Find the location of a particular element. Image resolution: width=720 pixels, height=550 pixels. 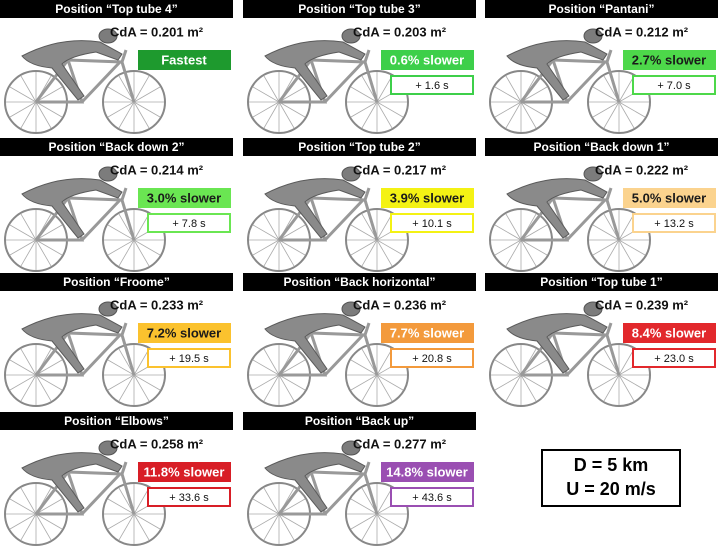

panel-title: Position “Back horizontal” is located at coordinates (359, 282).